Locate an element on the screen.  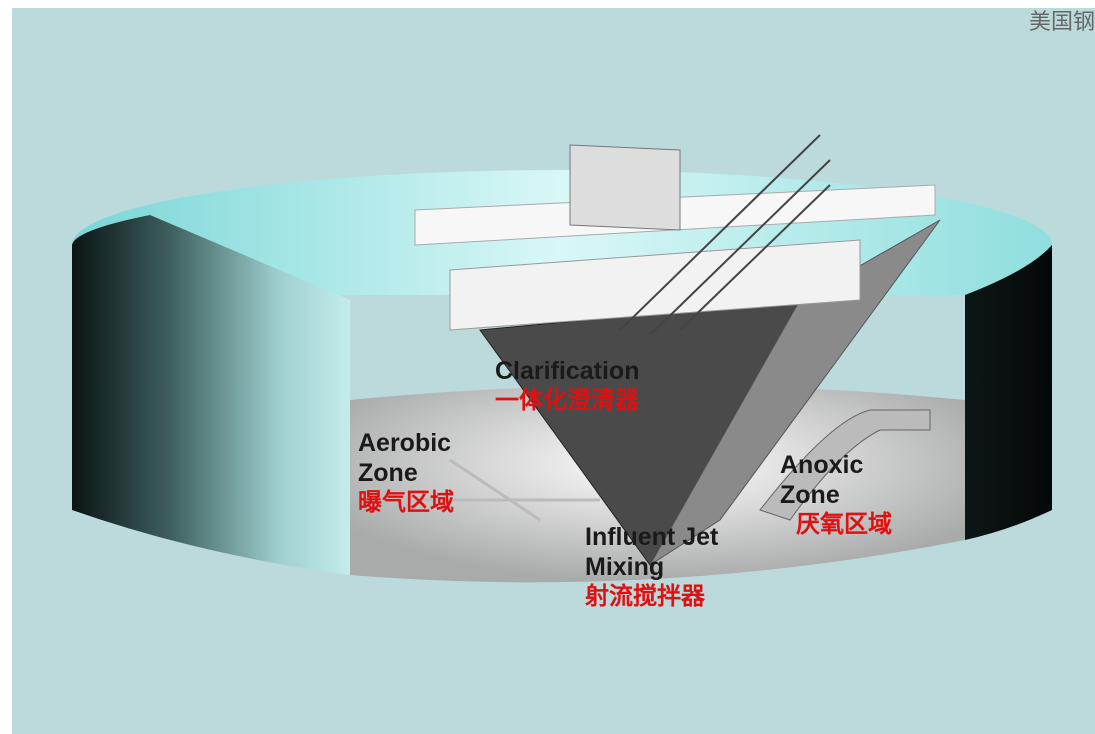
label-zh: 曝气区域 is located at coordinates (406, 502).